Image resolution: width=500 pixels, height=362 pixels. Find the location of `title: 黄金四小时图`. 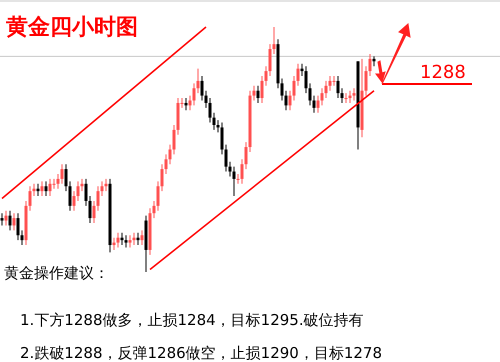

title: 黄金四小时图 is located at coordinates (72, 27).